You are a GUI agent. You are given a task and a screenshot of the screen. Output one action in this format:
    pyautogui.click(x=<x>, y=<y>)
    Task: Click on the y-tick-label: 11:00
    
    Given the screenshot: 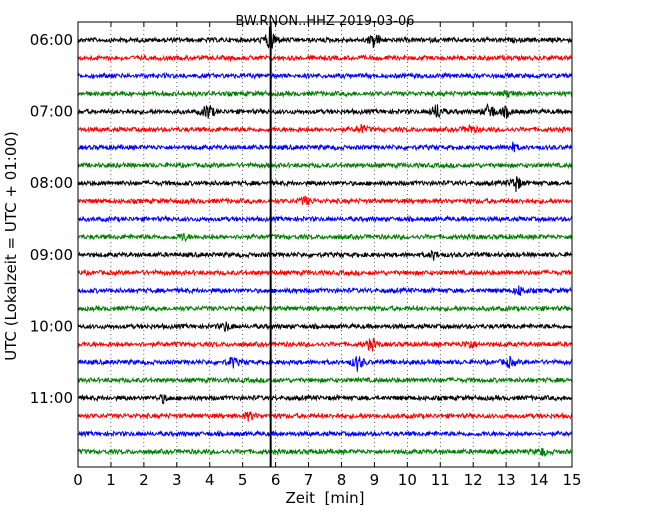 What is the action you would take?
    pyautogui.click(x=51, y=398)
    